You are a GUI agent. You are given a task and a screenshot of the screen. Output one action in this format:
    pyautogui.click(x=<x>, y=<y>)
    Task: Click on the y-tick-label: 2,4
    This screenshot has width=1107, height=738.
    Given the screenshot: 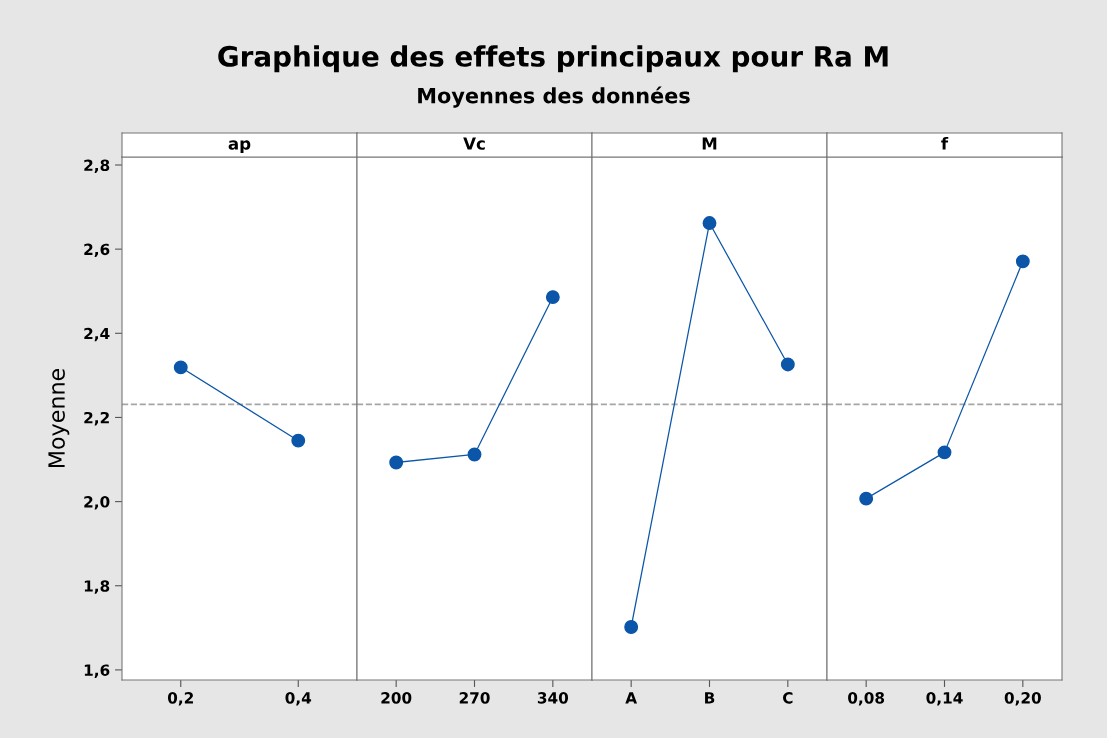 What is the action you would take?
    pyautogui.click(x=97, y=334)
    